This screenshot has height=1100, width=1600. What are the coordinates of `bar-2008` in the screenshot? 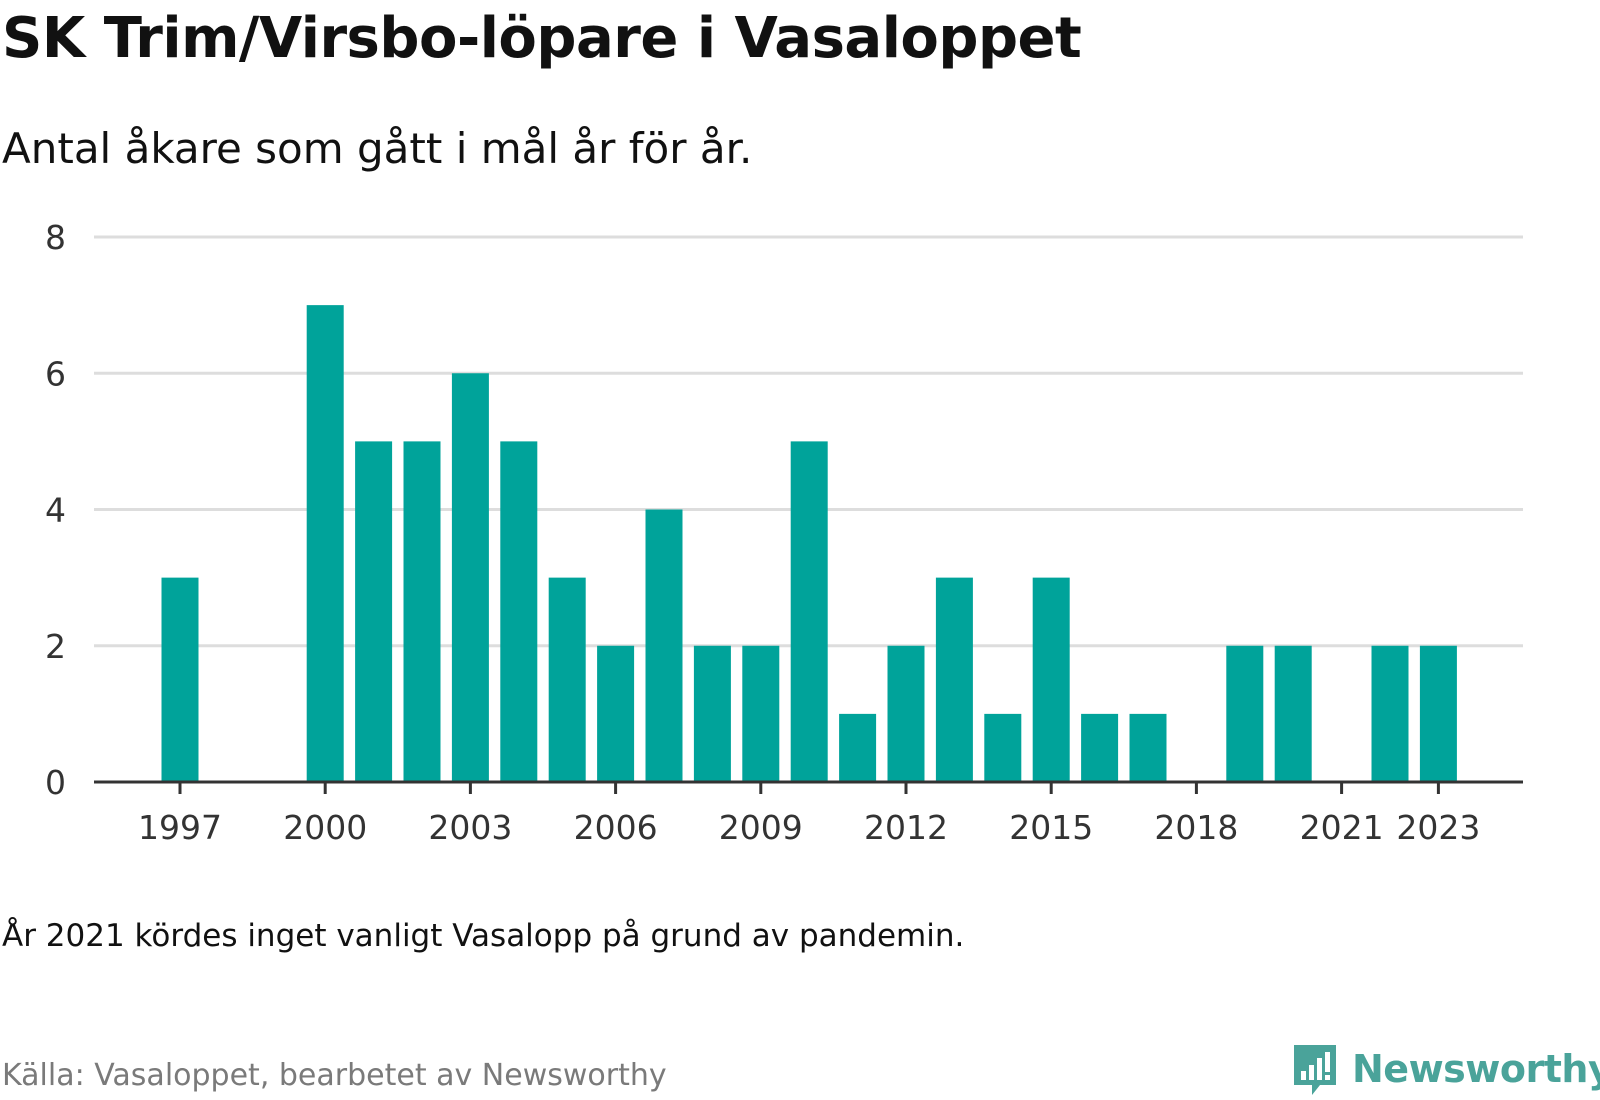 It's located at (712, 713).